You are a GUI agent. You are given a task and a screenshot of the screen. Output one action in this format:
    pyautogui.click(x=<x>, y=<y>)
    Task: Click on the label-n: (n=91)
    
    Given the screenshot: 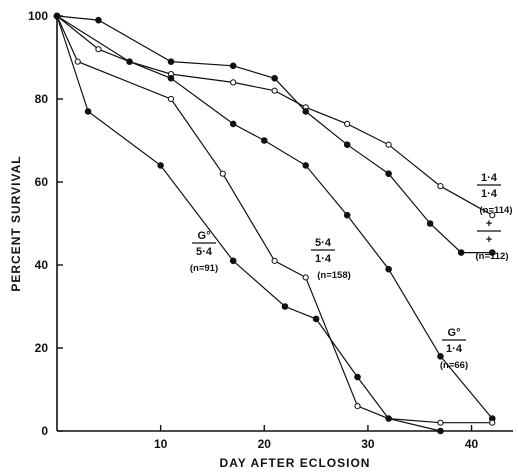 What is the action you would take?
    pyautogui.click(x=204, y=268)
    